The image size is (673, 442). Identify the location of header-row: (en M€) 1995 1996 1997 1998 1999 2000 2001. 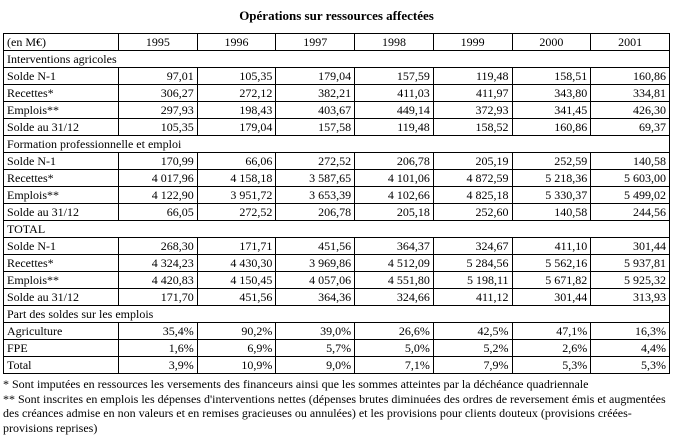
(336, 42).